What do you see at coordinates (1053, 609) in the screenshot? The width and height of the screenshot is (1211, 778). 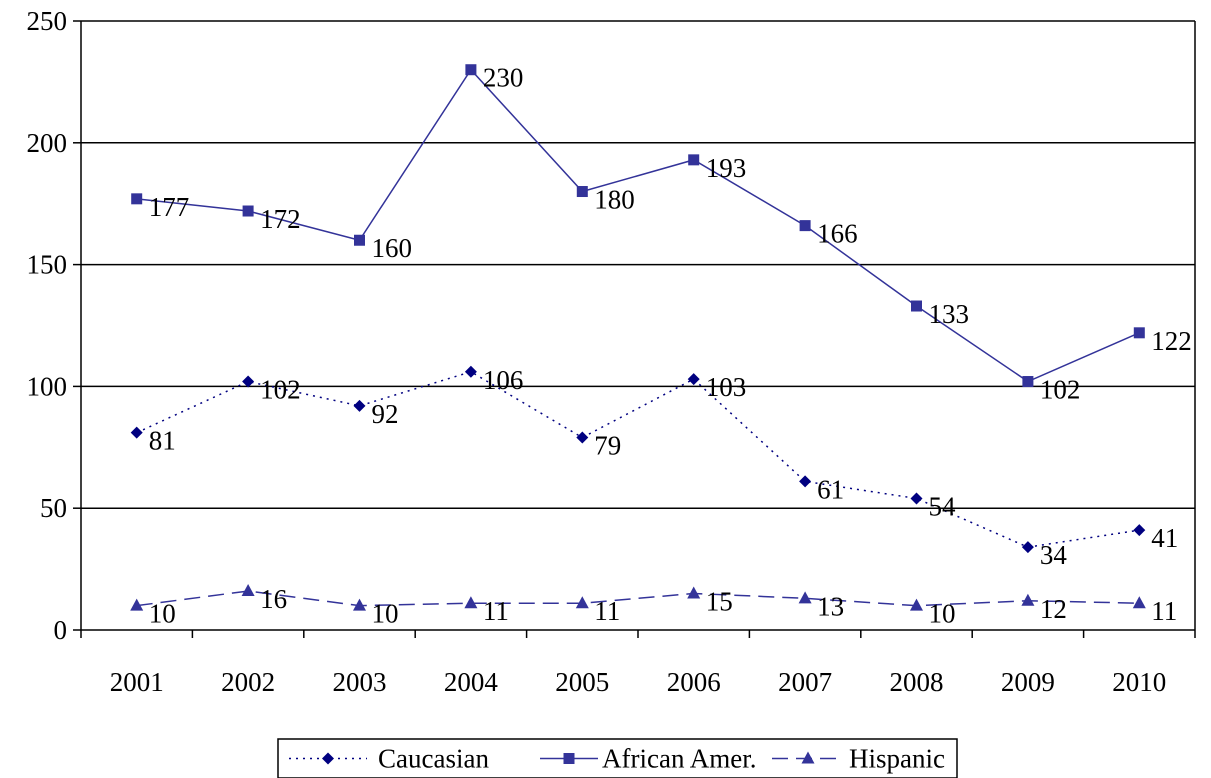 I see `data-label: 12` at bounding box center [1053, 609].